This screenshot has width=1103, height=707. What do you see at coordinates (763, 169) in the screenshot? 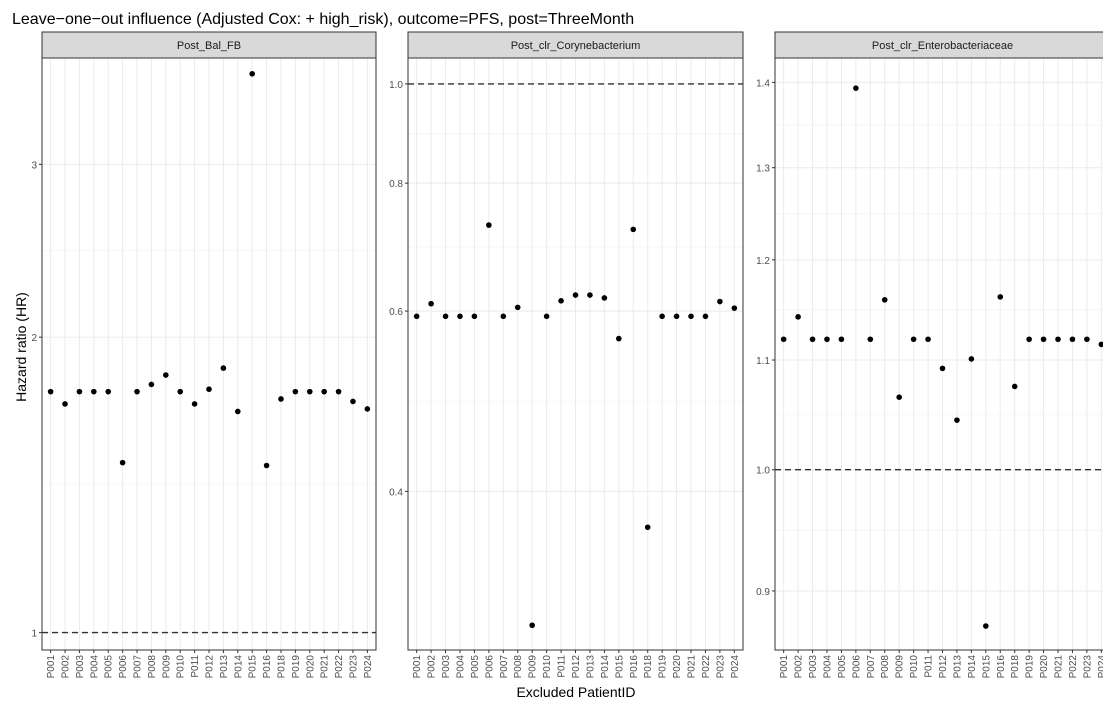
I see `y-tick-label: 1.3` at bounding box center [763, 169].